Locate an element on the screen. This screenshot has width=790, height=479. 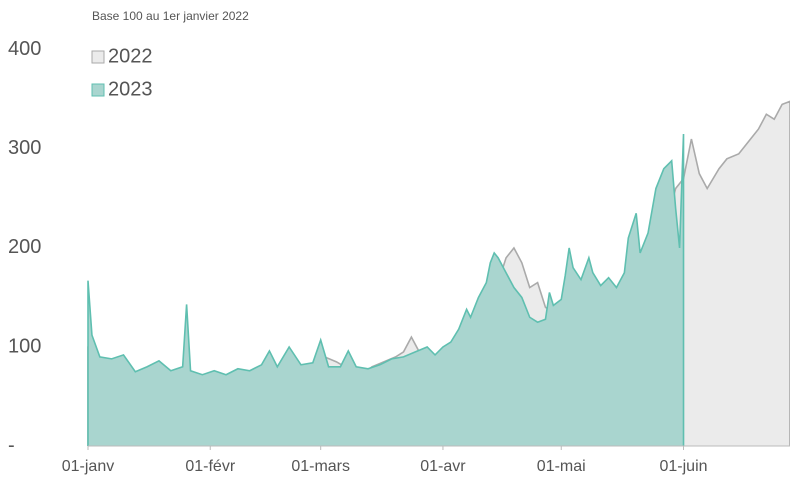
x-tick-label: 01-févr is located at coordinates (210, 466).